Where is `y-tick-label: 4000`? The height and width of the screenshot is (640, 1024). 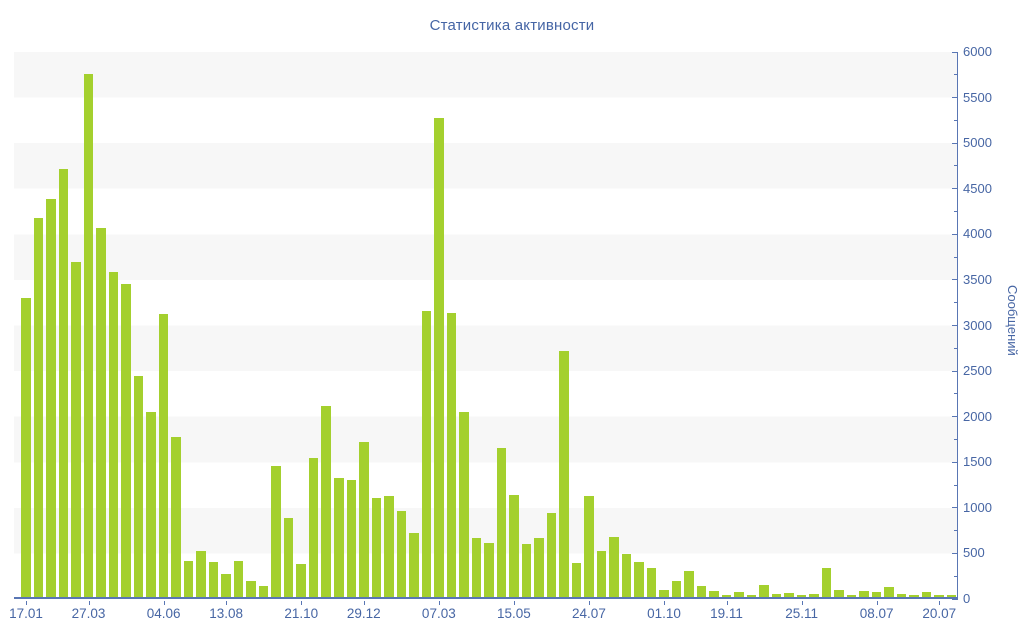
y-tick-label: 4000 is located at coordinates (977, 234).